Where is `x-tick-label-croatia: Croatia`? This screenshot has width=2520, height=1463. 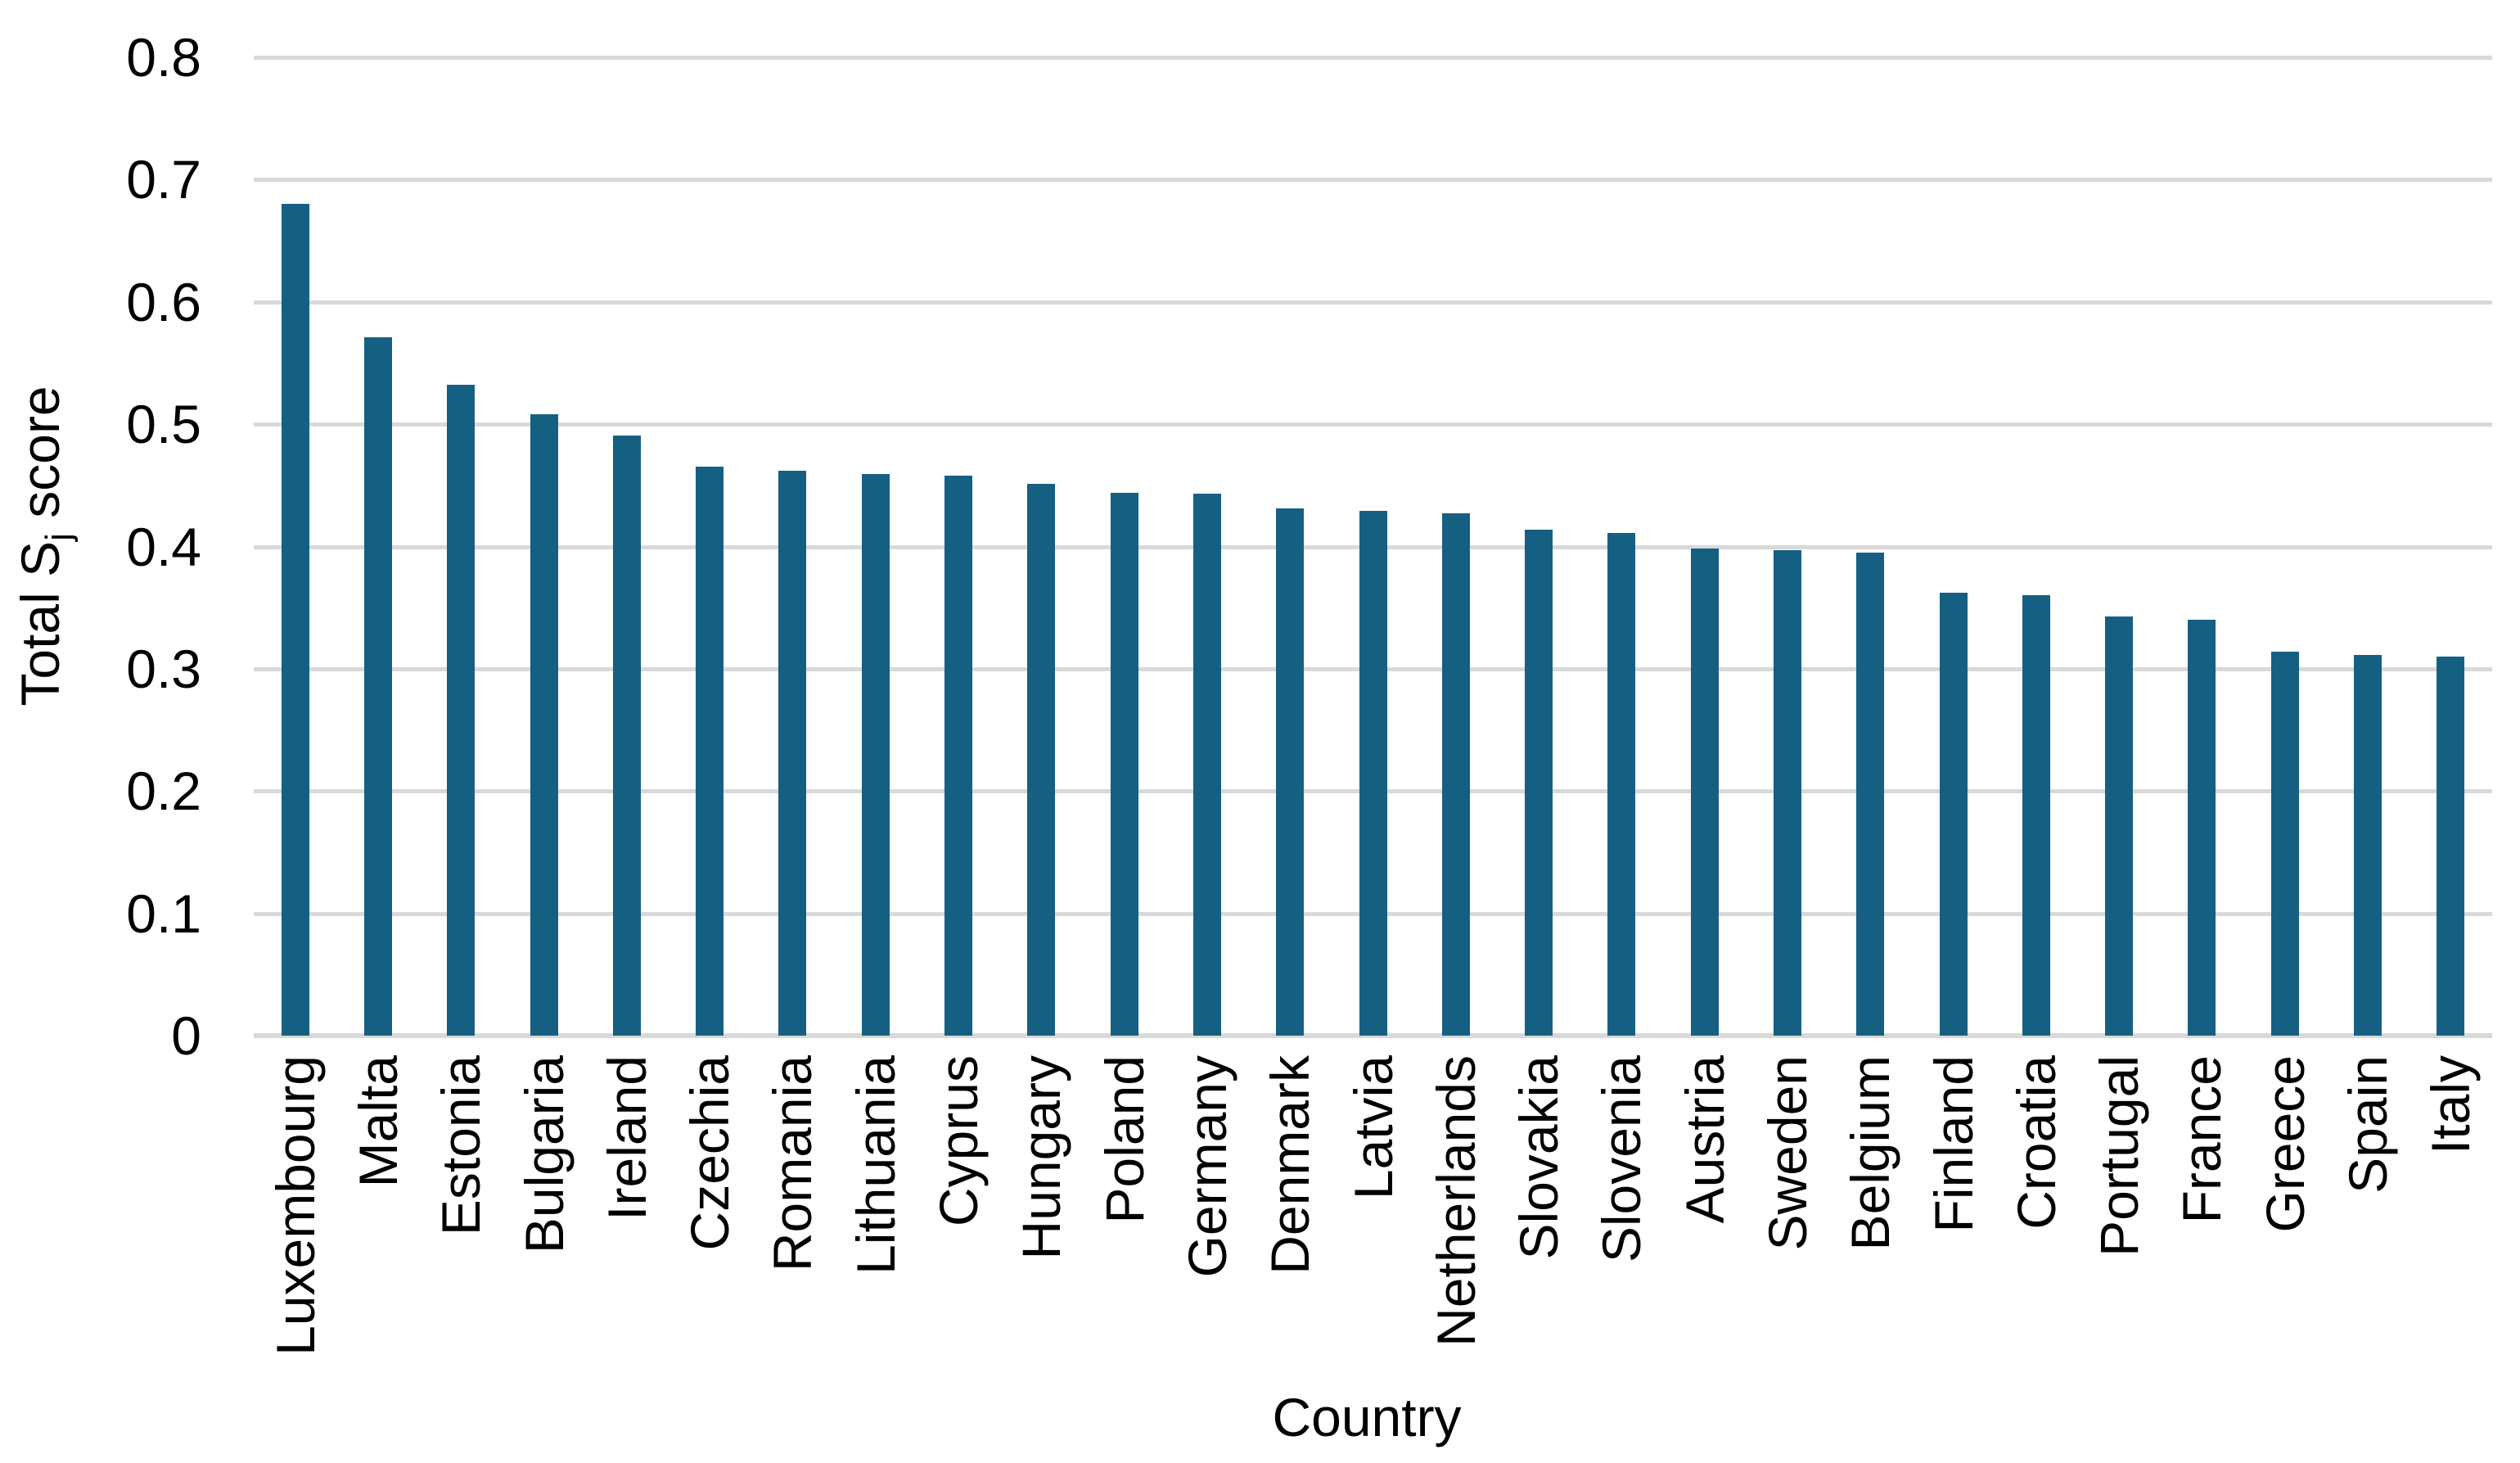
x-tick-label-croatia: Croatia is located at coordinates (2036, 1143).